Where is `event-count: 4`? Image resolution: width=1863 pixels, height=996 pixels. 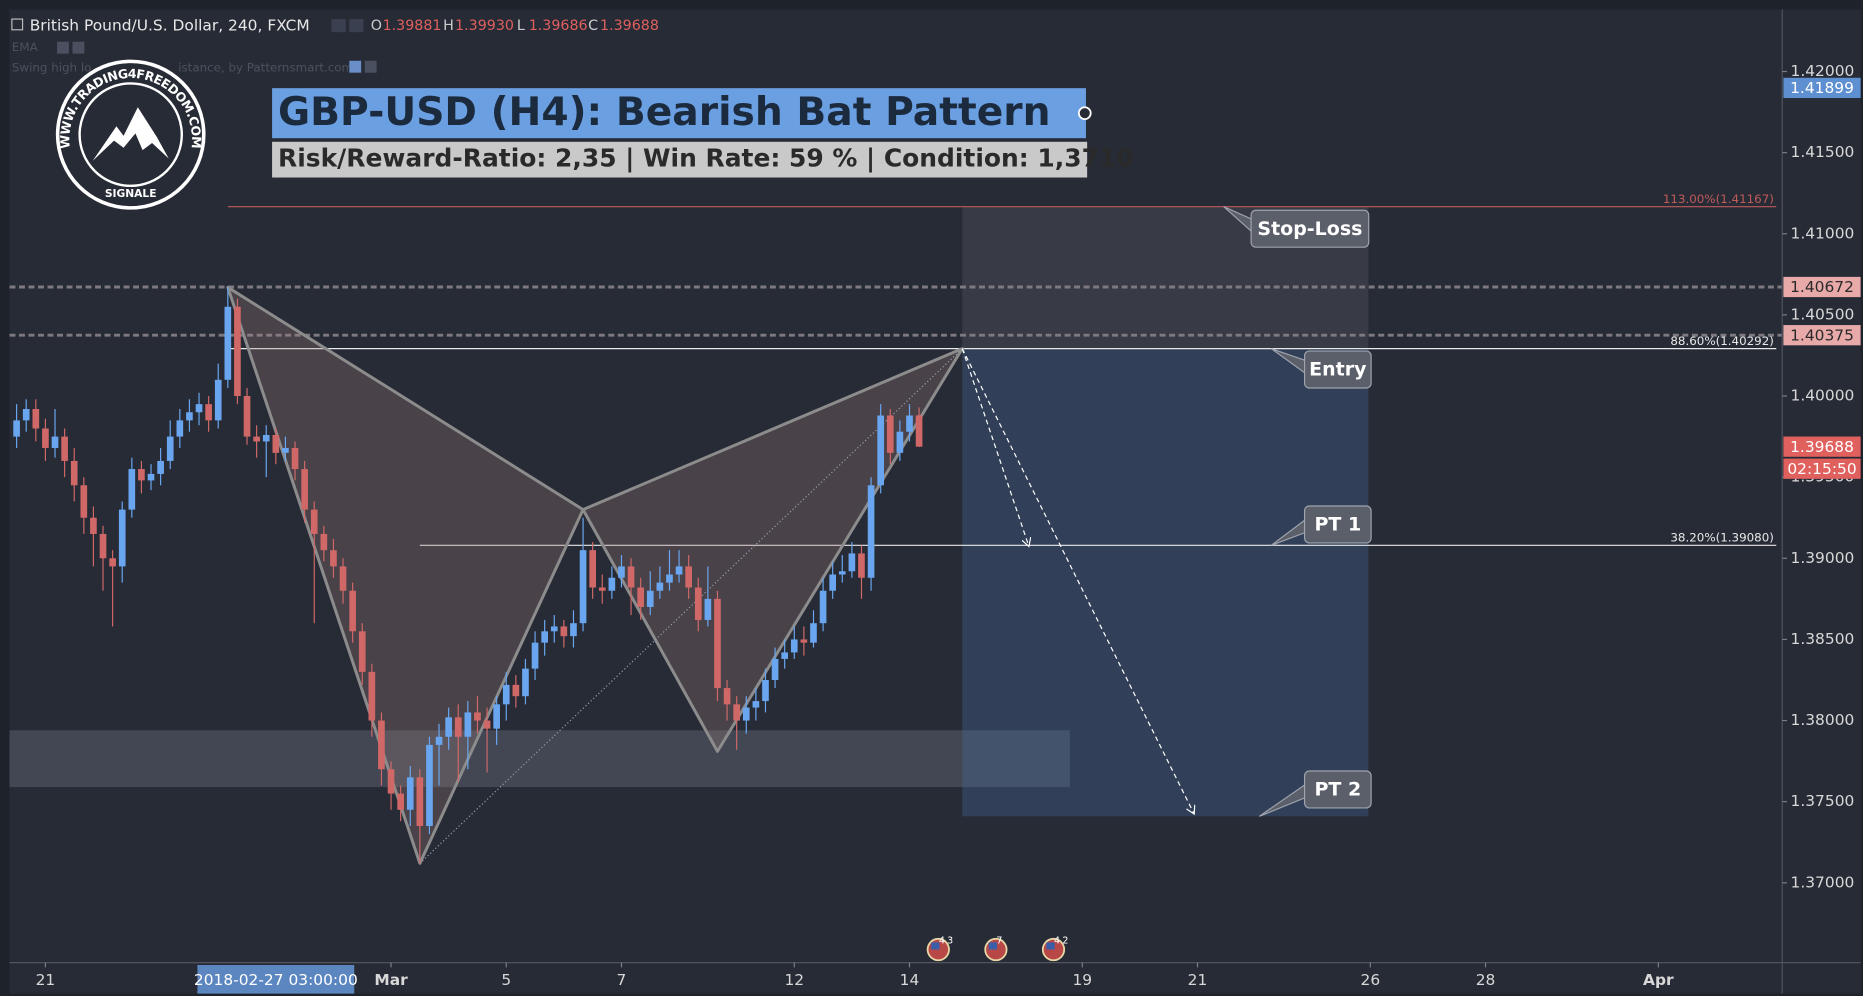
event-count: 4 is located at coordinates (1057, 941).